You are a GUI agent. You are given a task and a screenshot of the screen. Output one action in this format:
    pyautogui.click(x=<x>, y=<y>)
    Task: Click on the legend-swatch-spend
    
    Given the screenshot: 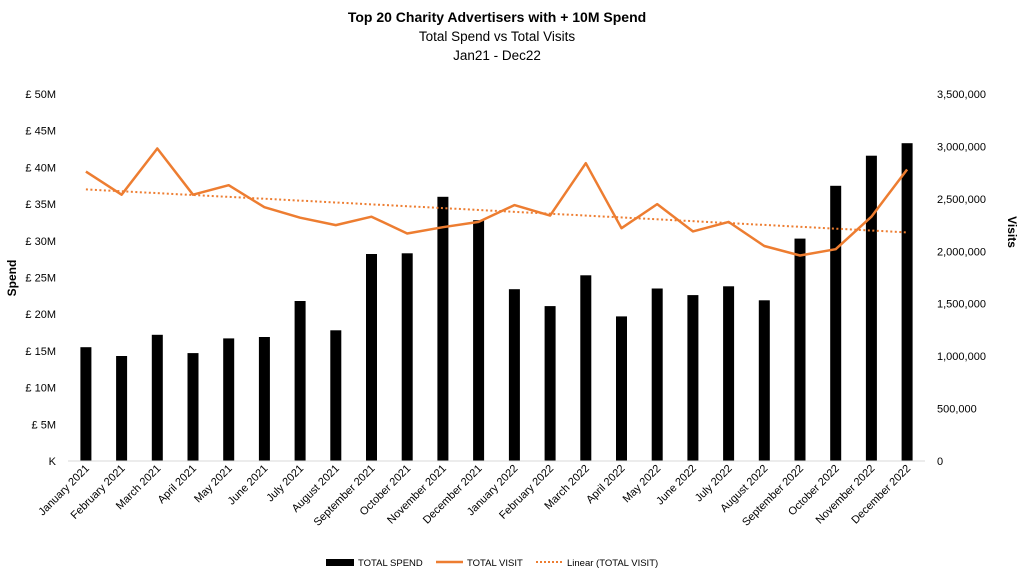 What is the action you would take?
    pyautogui.click(x=340, y=562)
    